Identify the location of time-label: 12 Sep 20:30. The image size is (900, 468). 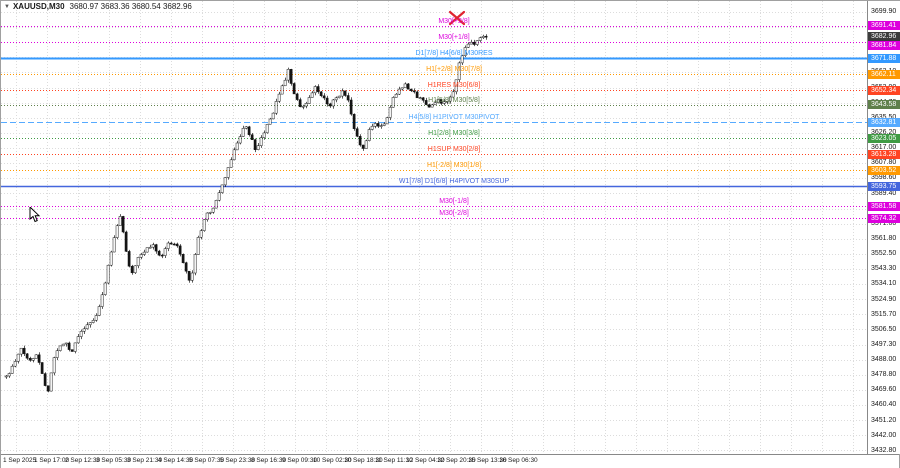
(456, 460).